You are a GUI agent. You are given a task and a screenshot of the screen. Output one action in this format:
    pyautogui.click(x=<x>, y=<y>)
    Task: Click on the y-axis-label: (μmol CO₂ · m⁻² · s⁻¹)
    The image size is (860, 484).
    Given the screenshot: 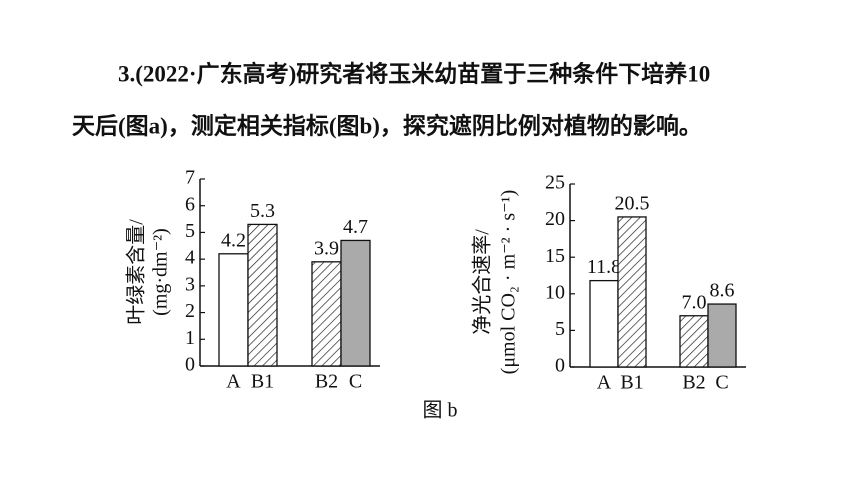 What is the action you would take?
    pyautogui.click(x=509, y=282)
    